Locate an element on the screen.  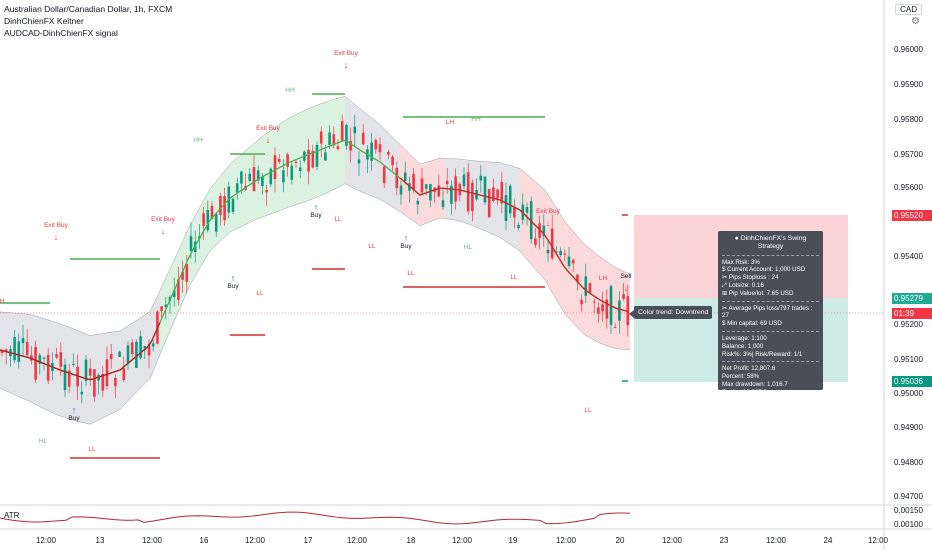
atr-line is located at coordinates (315, 518).